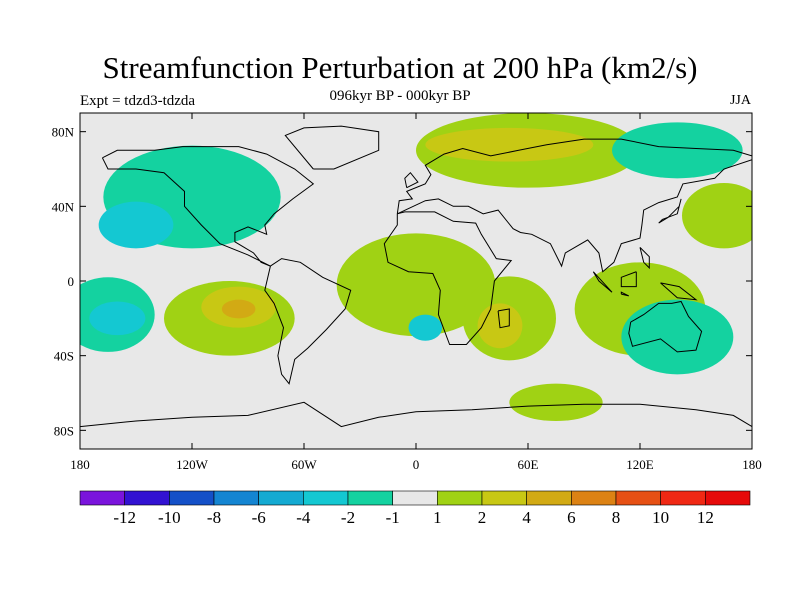 The width and height of the screenshot is (800, 600). What do you see at coordinates (660, 517) in the screenshot?
I see `colorbar-label: 10` at bounding box center [660, 517].